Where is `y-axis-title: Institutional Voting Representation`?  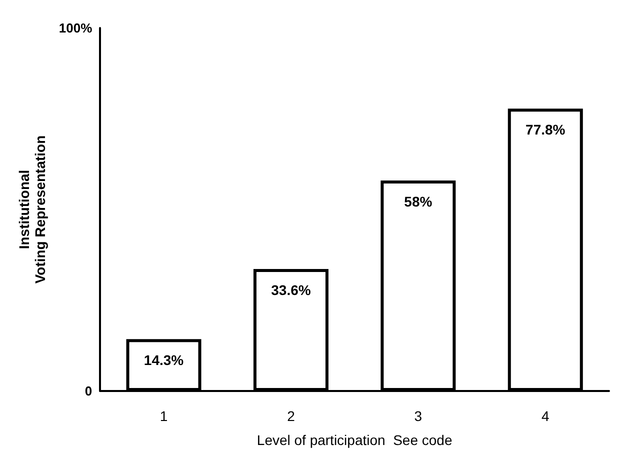
y-axis-title: Institutional Voting Representation is located at coordinates (32, 209).